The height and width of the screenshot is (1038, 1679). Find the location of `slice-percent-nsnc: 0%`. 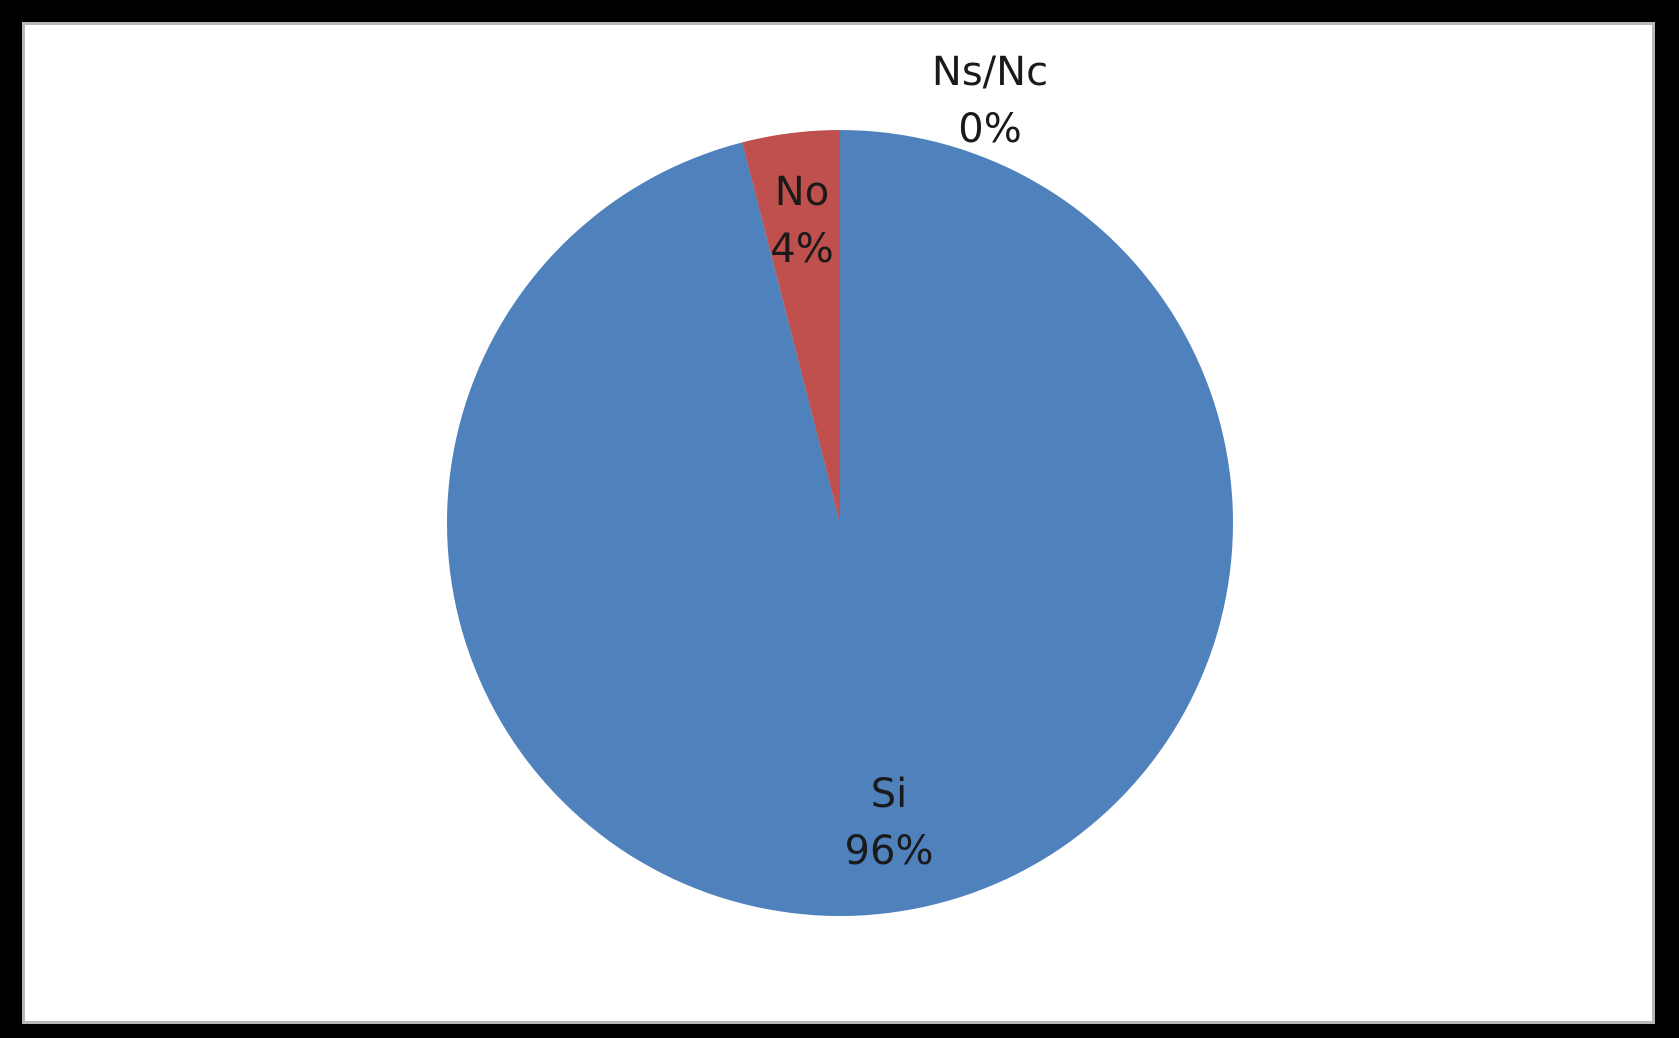

slice-percent-nsnc: 0% is located at coordinates (989, 129).